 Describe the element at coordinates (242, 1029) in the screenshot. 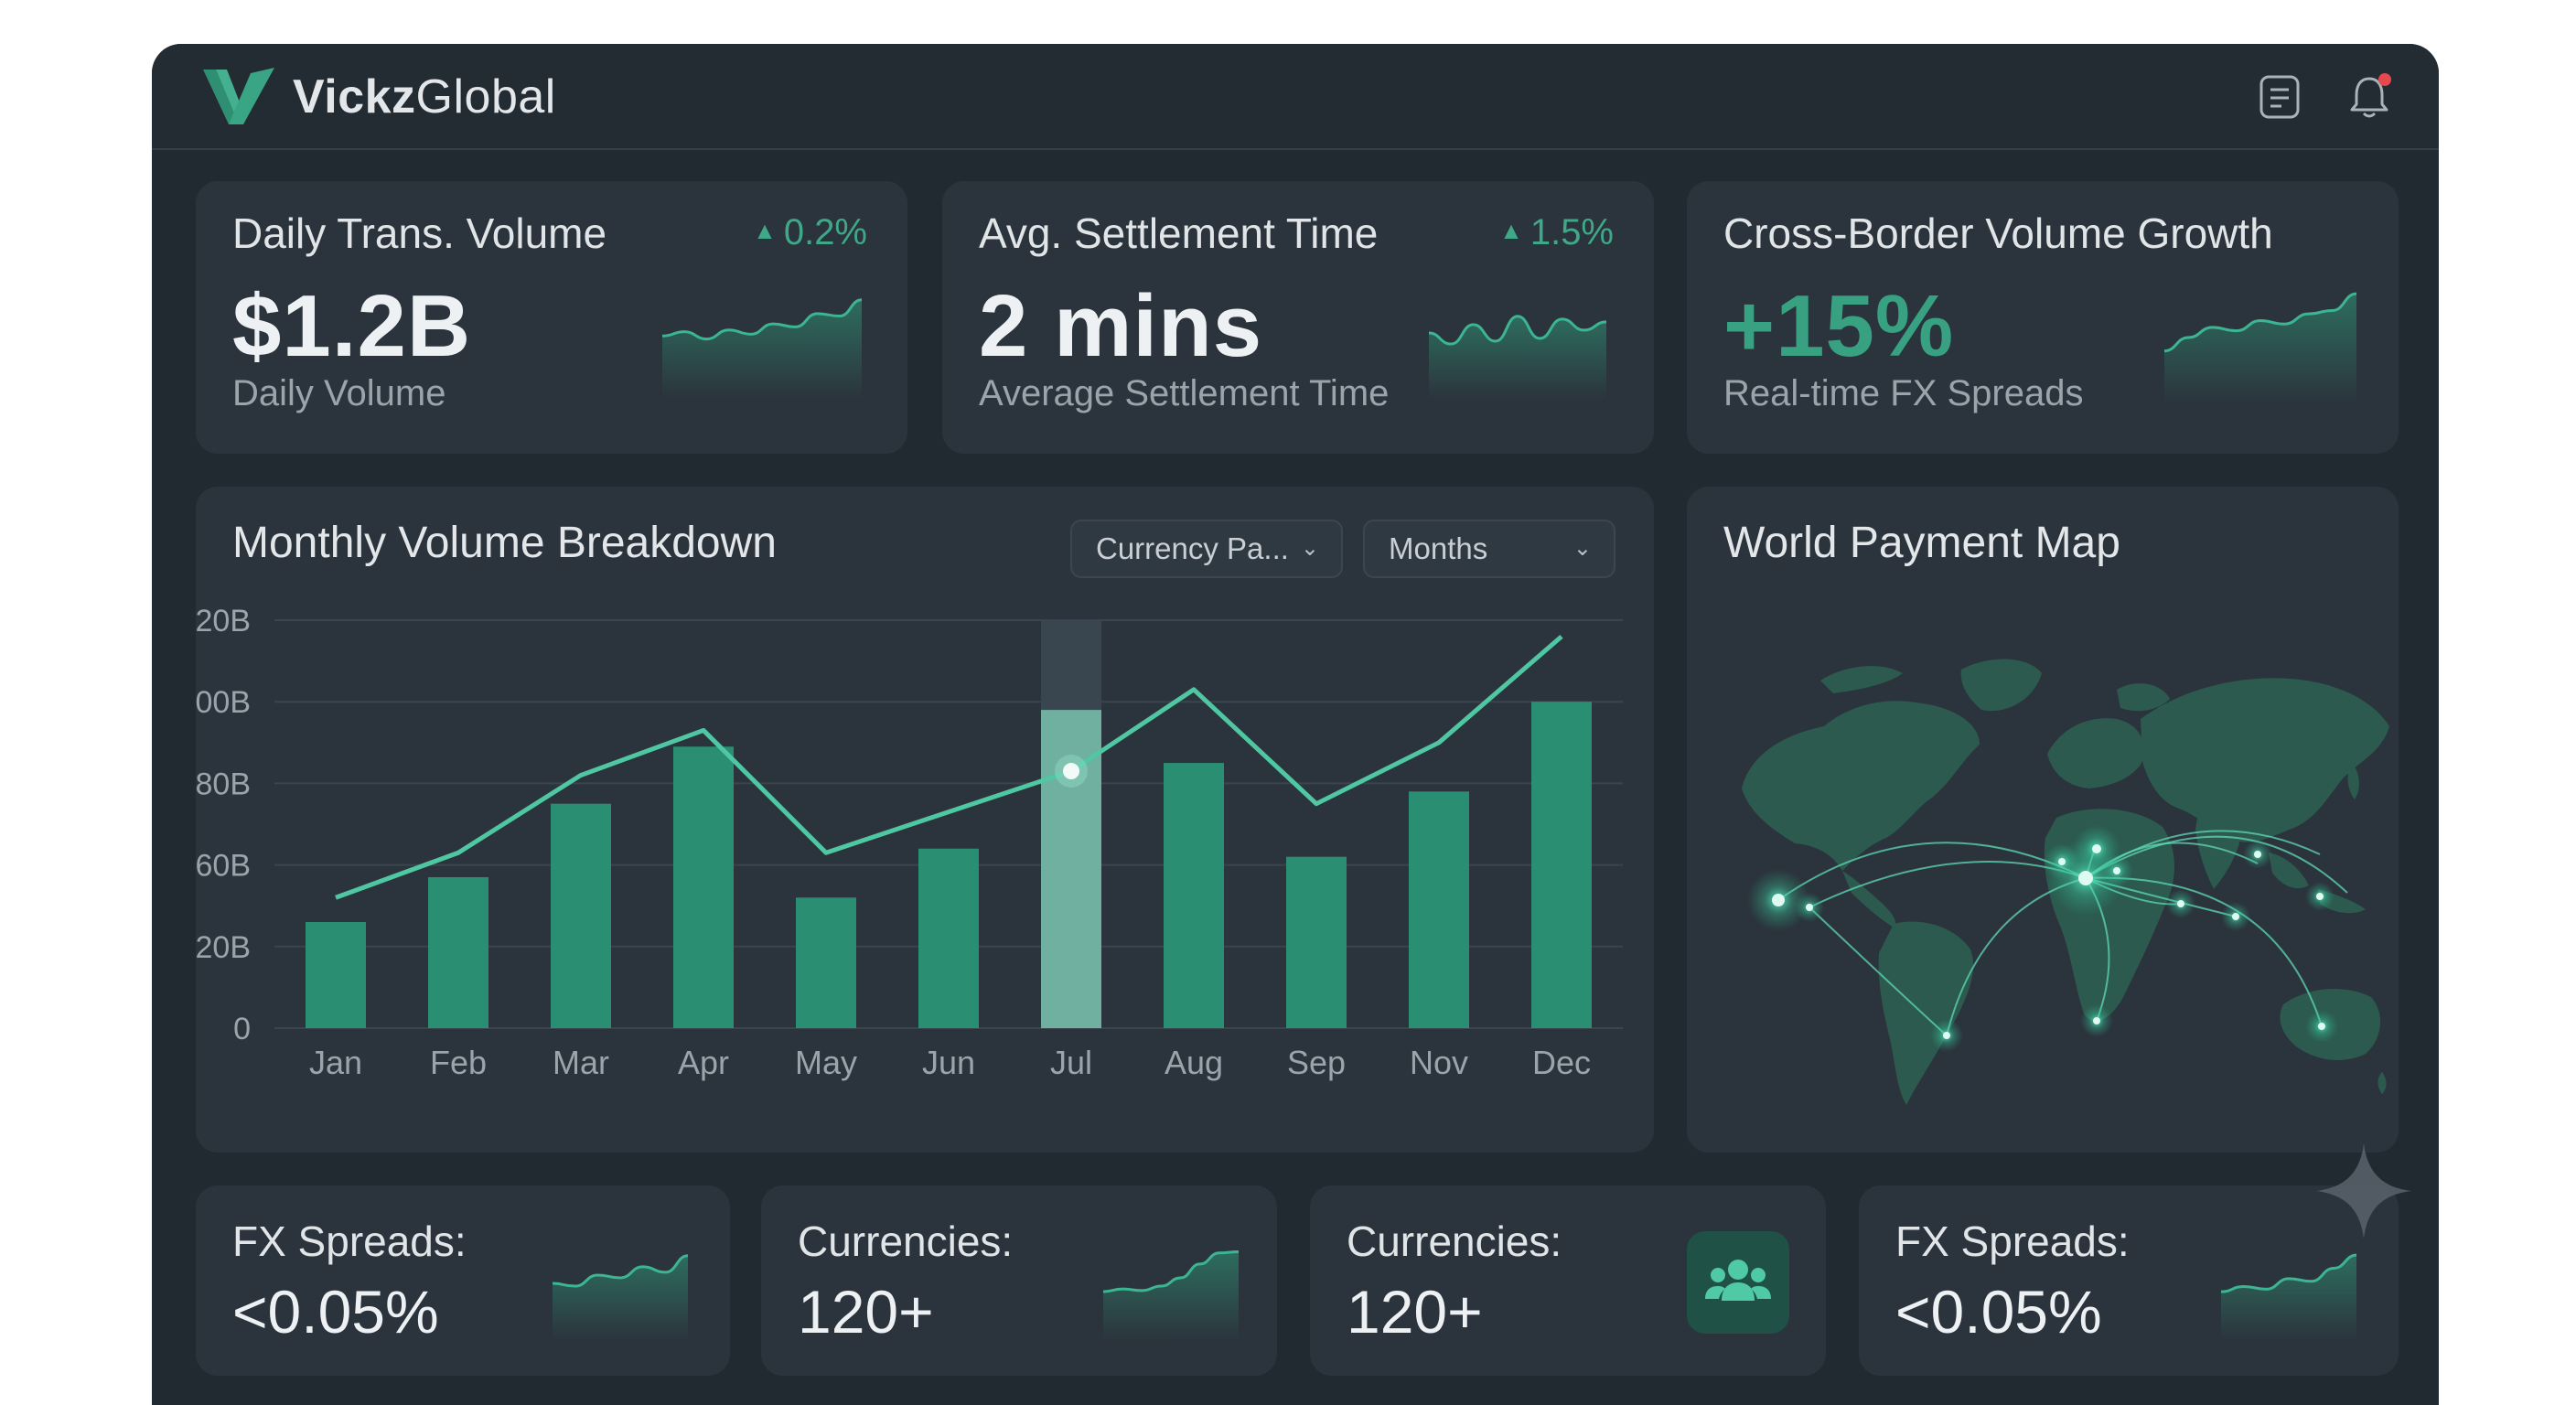

I see `y-tick-label: 0` at that location.